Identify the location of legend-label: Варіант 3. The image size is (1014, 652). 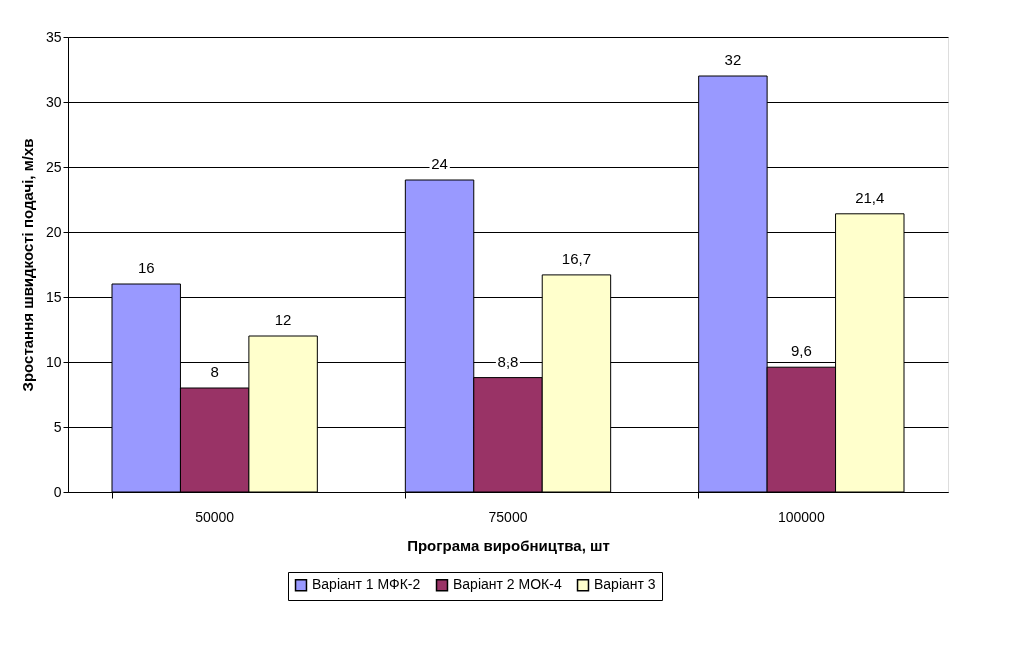
(625, 584).